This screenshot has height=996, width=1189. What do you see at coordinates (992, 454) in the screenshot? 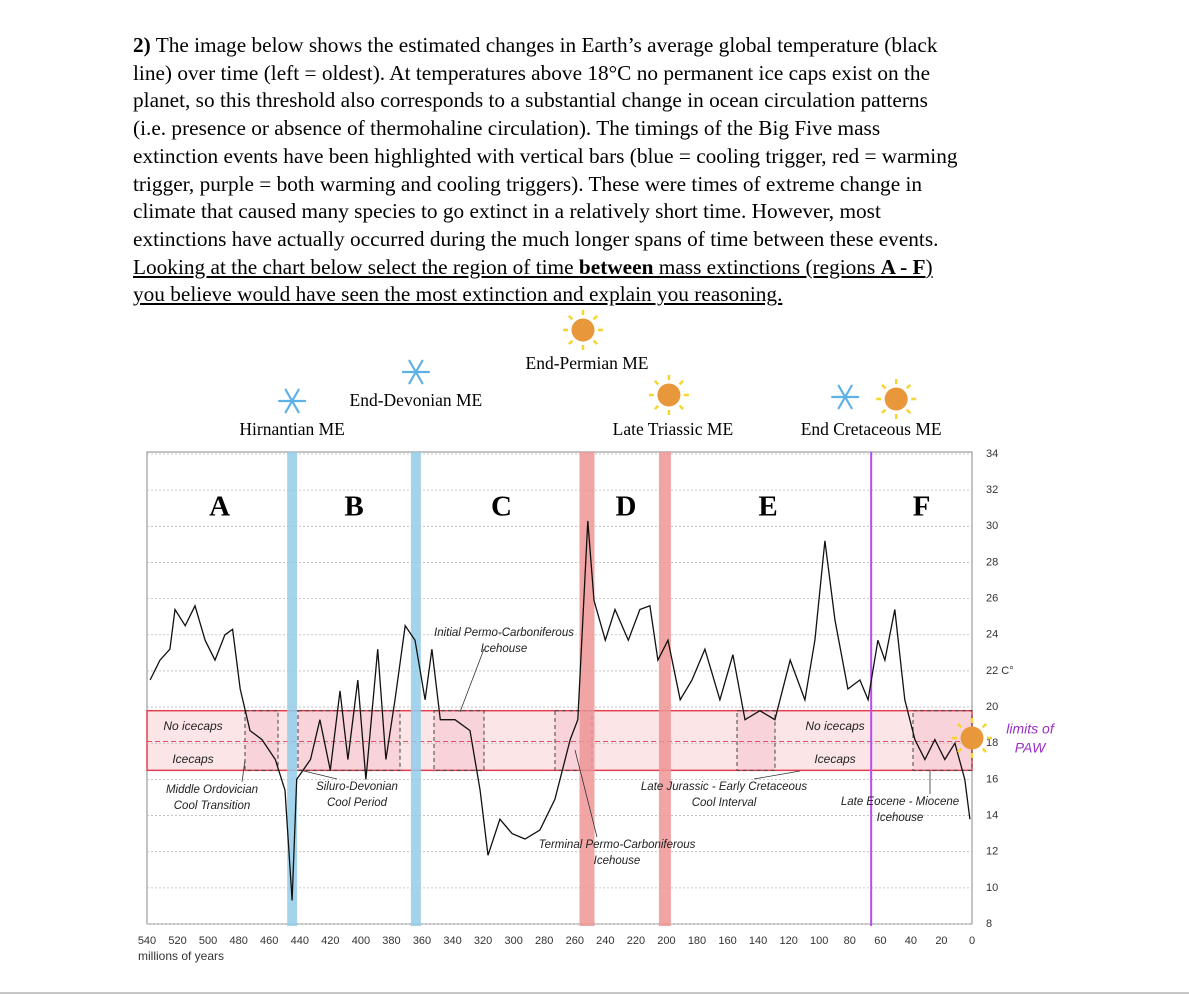
I see `y-tick-label: 34` at bounding box center [992, 454].